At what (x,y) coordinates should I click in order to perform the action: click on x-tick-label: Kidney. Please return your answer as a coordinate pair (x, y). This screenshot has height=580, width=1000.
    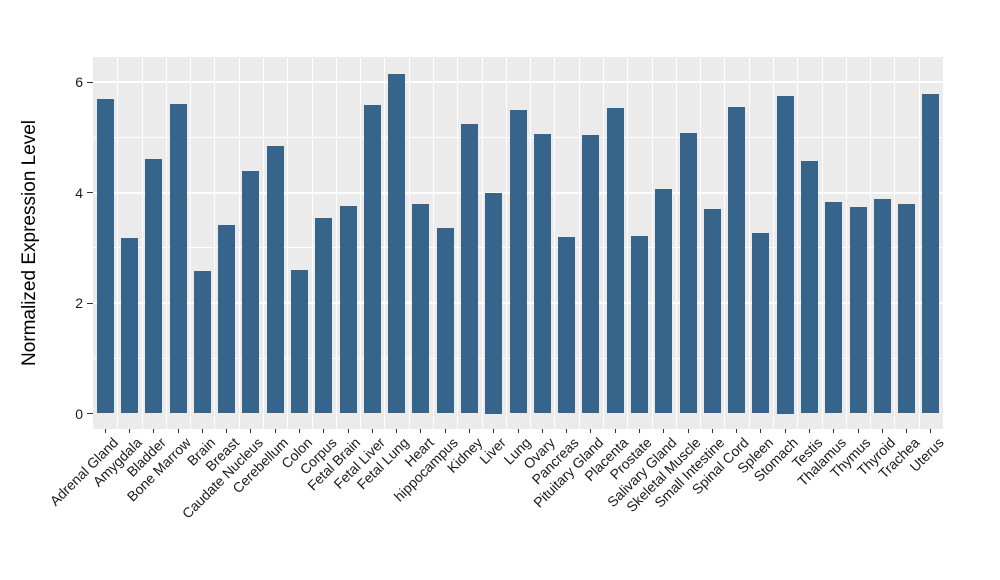
    Looking at the image, I should click on (464, 455).